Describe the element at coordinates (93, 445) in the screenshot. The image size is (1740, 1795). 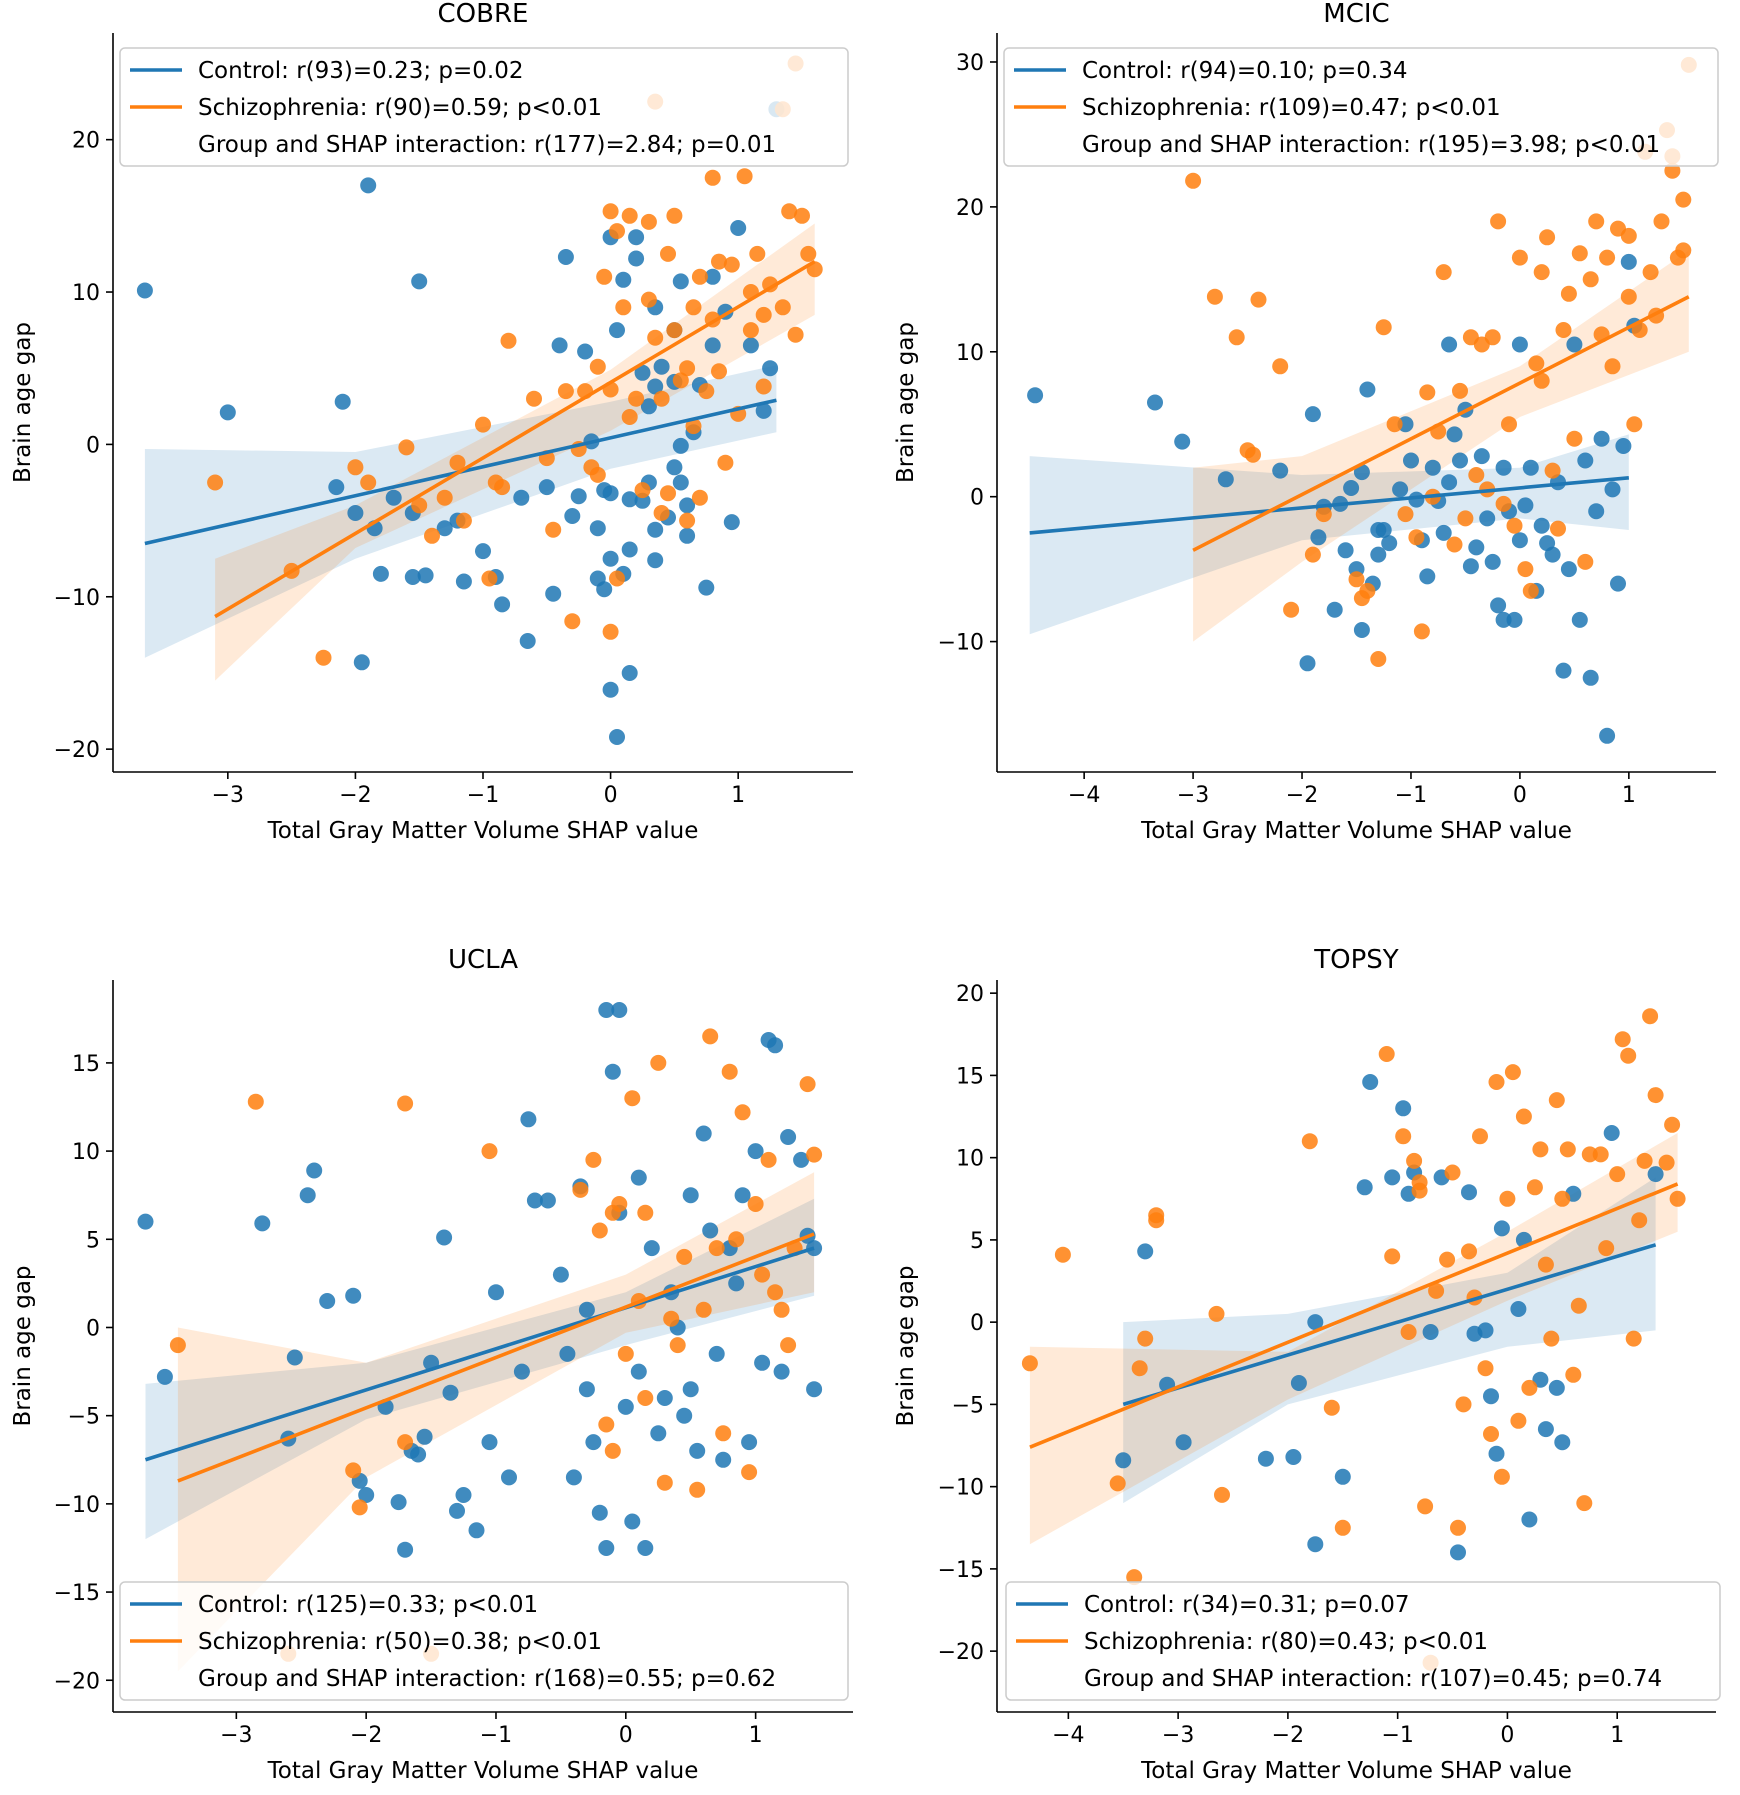
I see `y-tick-label: 0` at that location.